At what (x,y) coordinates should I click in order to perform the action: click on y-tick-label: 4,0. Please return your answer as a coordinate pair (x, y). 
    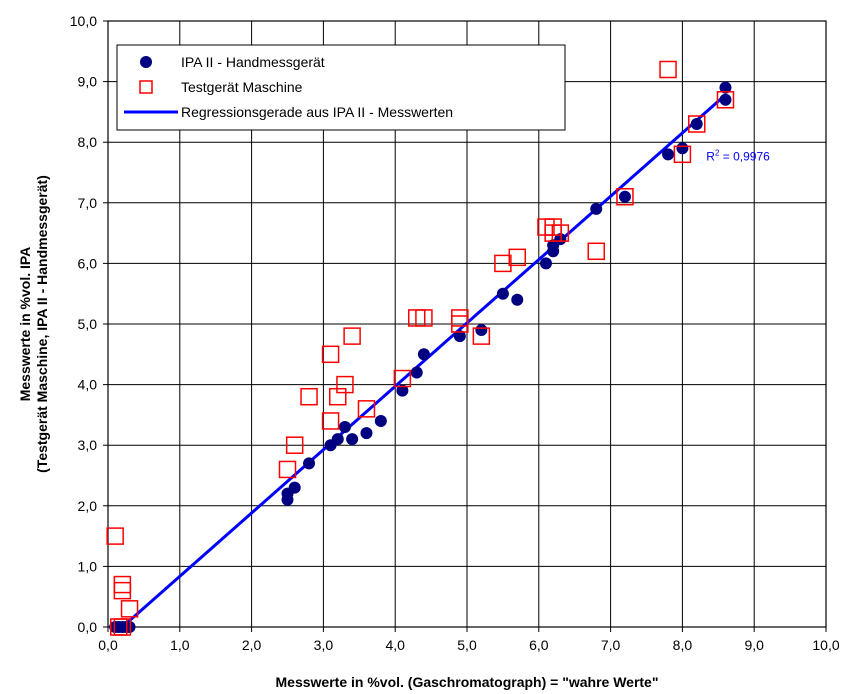
    Looking at the image, I should click on (88, 385).